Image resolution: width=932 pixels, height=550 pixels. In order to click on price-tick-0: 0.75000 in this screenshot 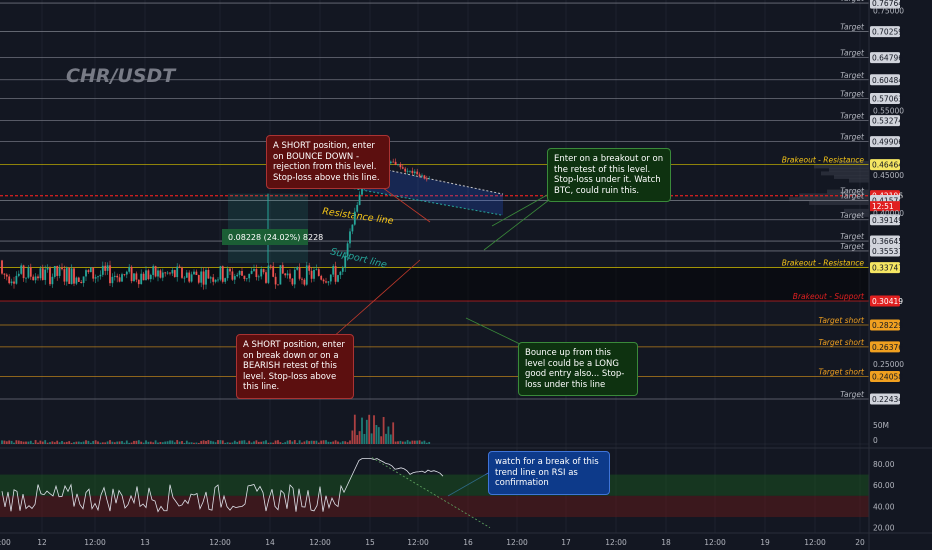, I will do `click(888, 11)`.